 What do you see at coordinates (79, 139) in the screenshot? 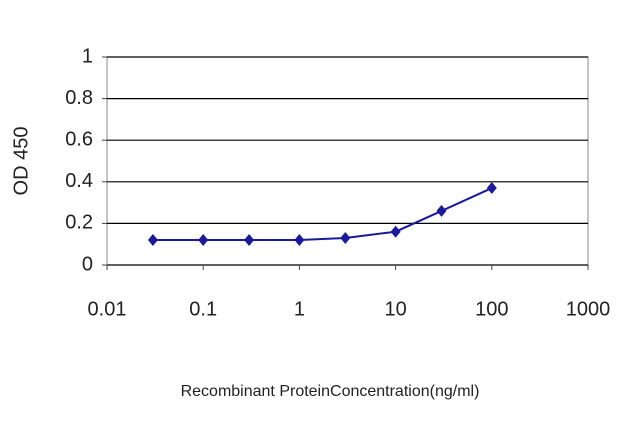
I see `y-tick-label: 0.6` at bounding box center [79, 139].